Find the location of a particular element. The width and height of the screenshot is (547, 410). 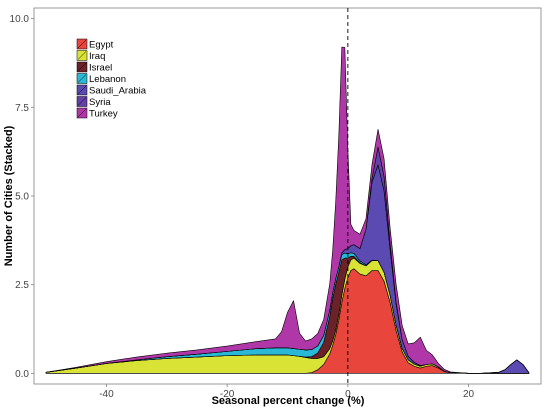

y-tick-label: 5.0 is located at coordinates (22, 197).